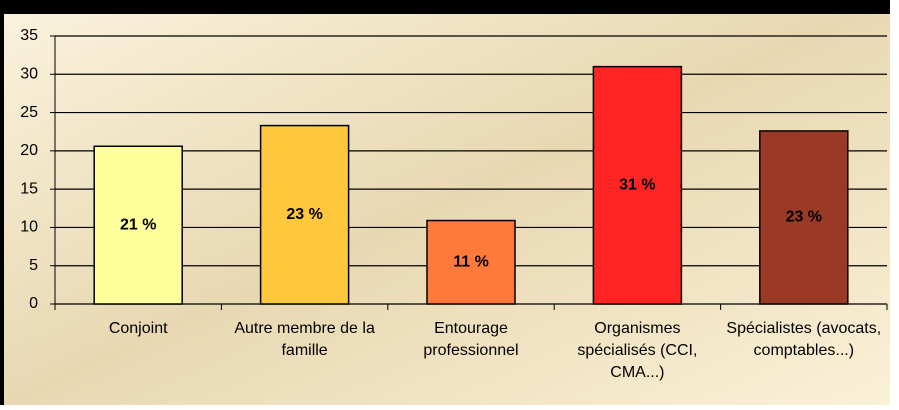 This screenshot has height=410, width=899. I want to click on x-tick-label-box: Organismes spécialisés (CCI, CMA...), so click(637, 350).